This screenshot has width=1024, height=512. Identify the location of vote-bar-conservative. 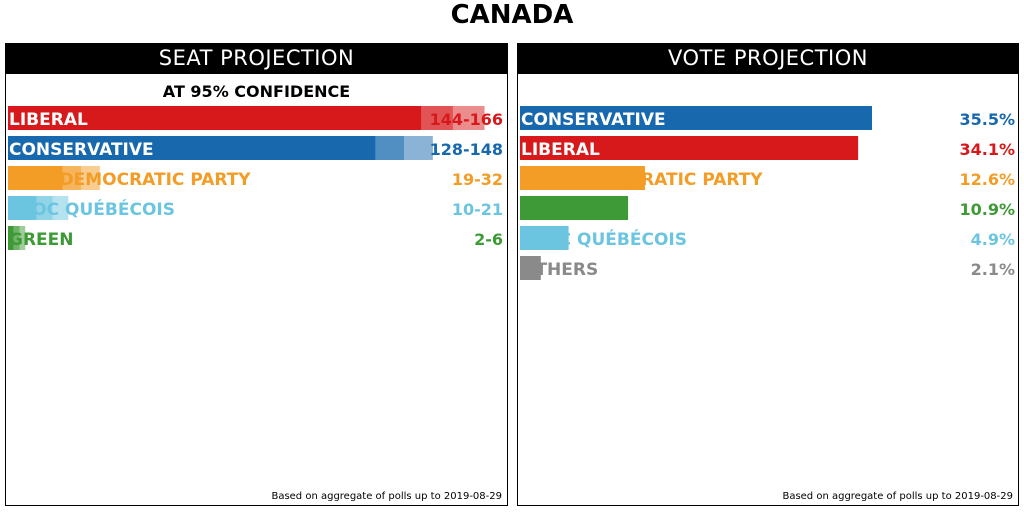
(696, 118).